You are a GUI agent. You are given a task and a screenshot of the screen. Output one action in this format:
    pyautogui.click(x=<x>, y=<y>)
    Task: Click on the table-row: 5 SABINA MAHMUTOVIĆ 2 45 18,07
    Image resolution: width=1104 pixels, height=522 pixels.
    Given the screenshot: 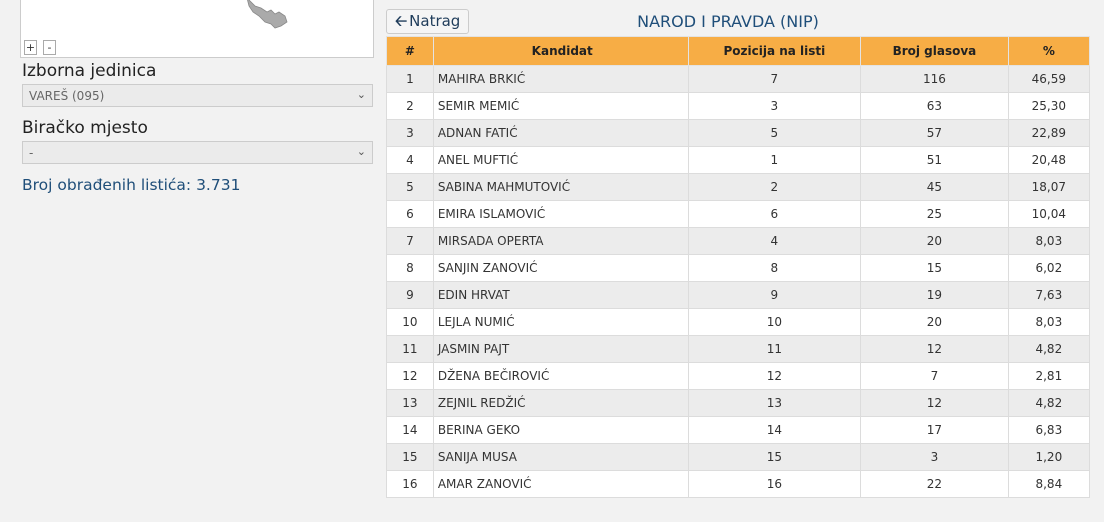 What is the action you would take?
    pyautogui.click(x=738, y=187)
    